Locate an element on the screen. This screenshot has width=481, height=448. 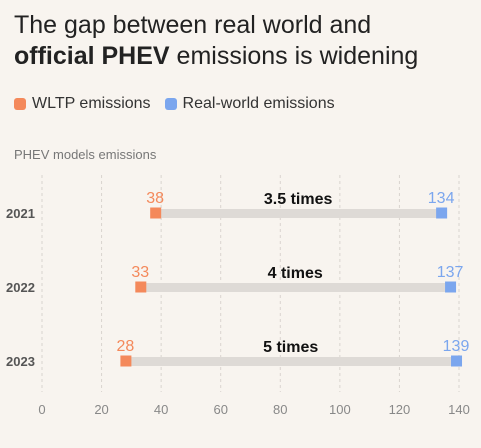
gap-bar-2022 is located at coordinates (295, 287).